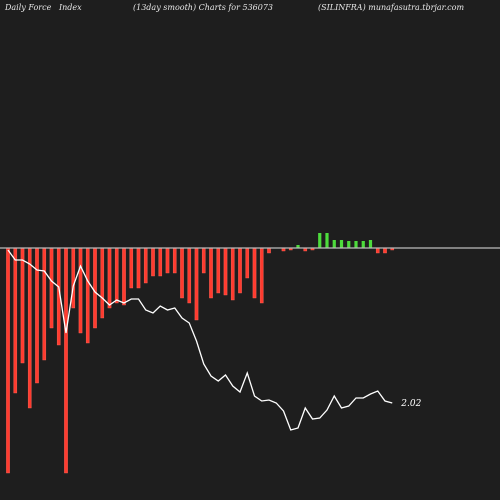 The image size is (500, 500). I want to click on header-right-source: (SILINFRA) munafasutra.tbrjar.com, so click(391, 7).